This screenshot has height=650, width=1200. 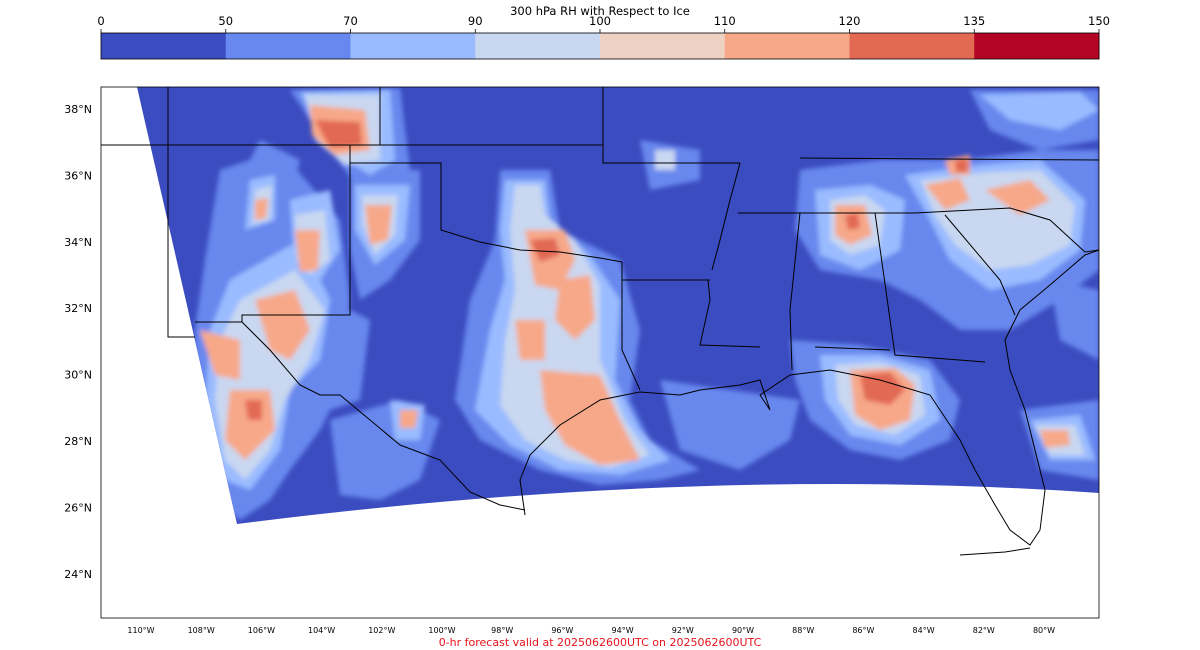 What do you see at coordinates (225, 21) in the screenshot?
I see `colorbar-tick-label: 50` at bounding box center [225, 21].